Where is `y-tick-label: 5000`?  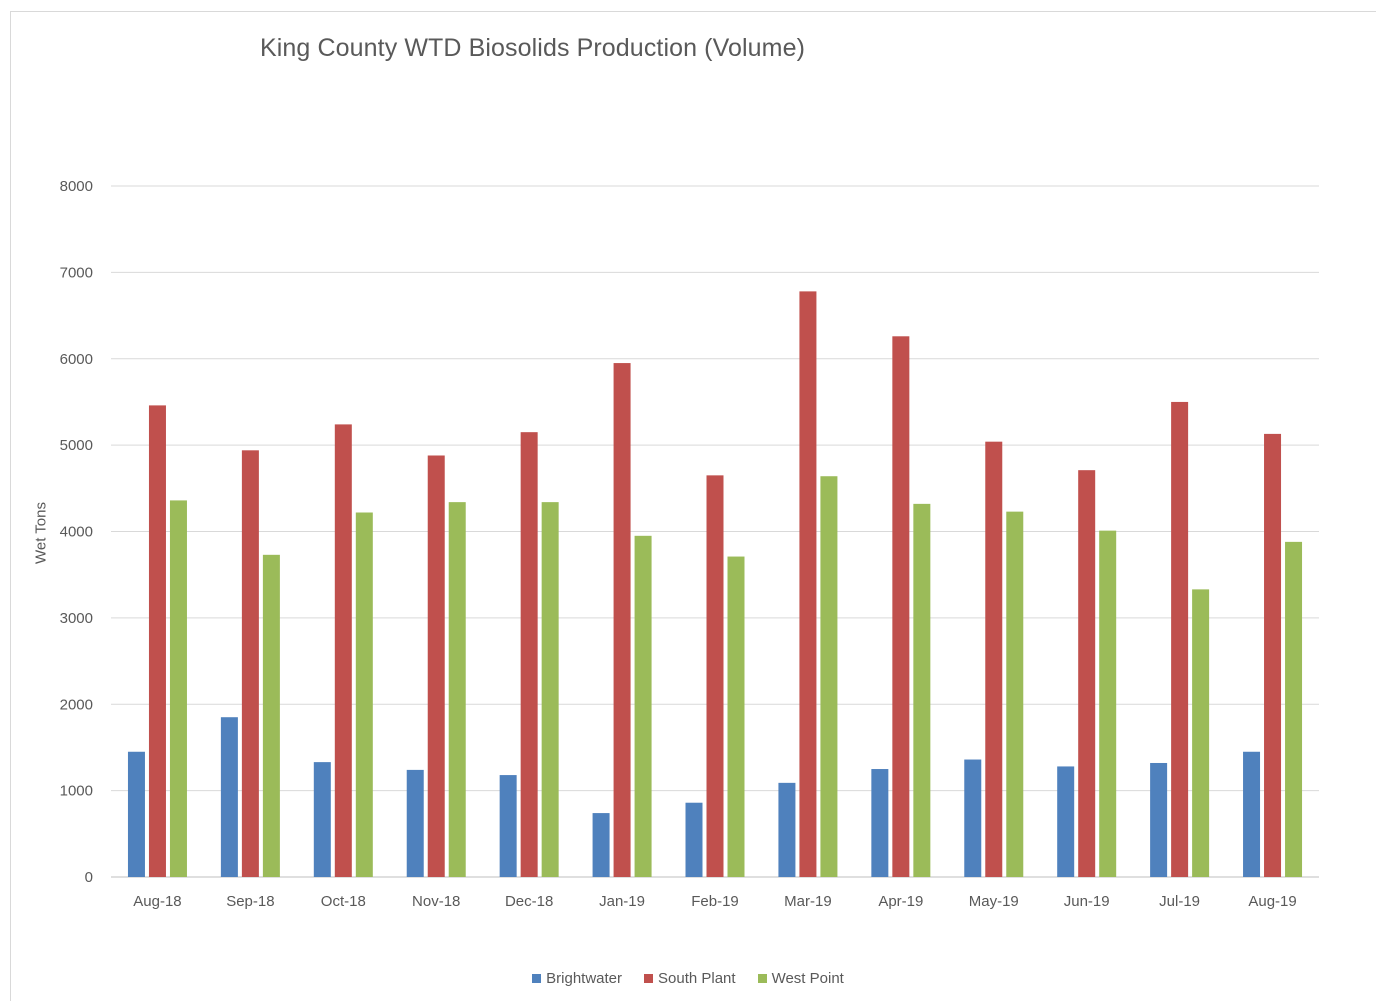 y-tick-label: 5000 is located at coordinates (76, 445).